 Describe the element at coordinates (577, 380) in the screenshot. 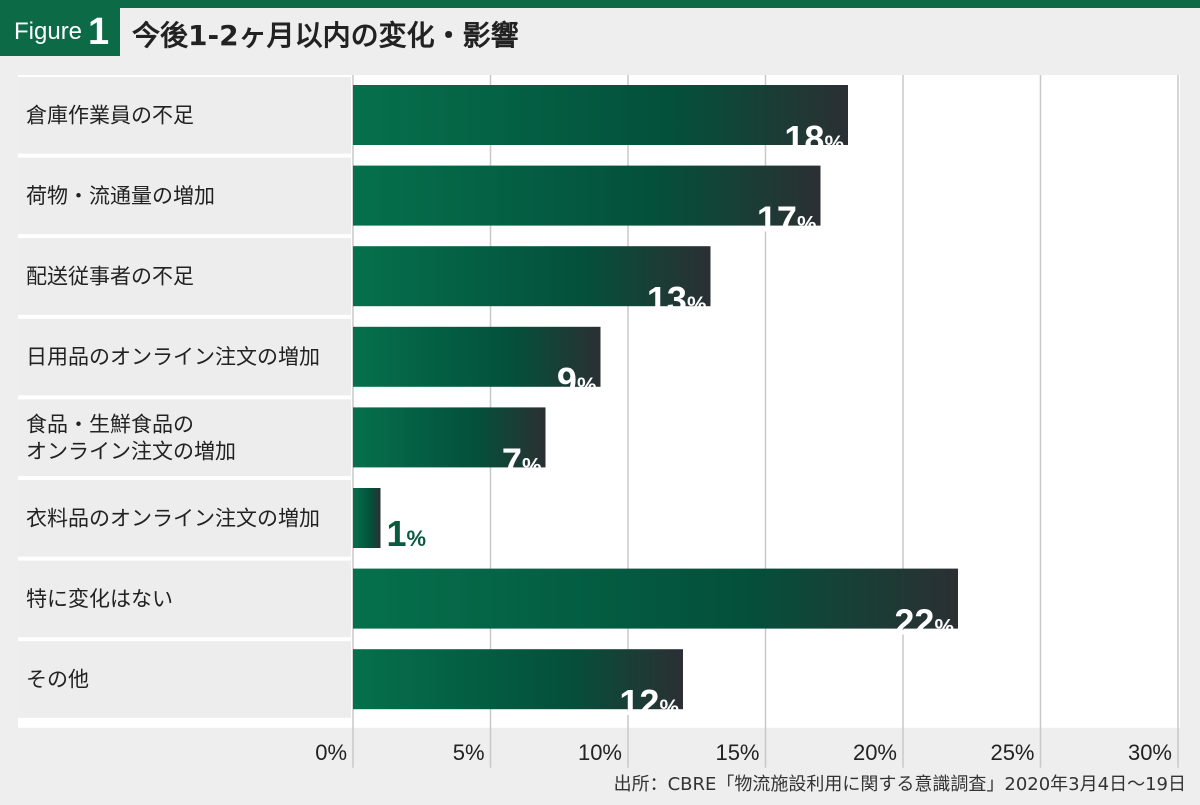

I see `value-label: 9%` at that location.